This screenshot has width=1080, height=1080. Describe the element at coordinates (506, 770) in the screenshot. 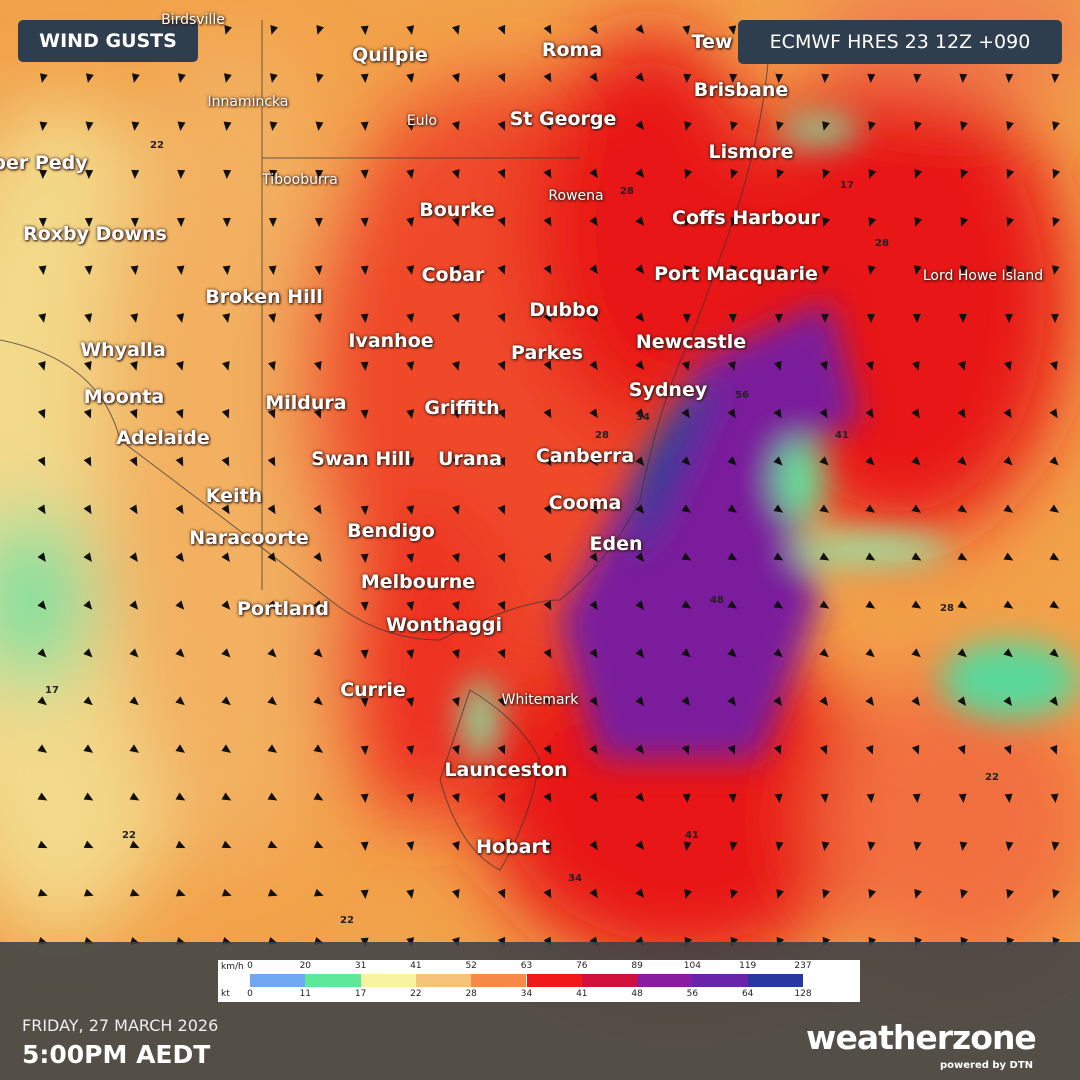

I see `place-label: Launceston` at that location.